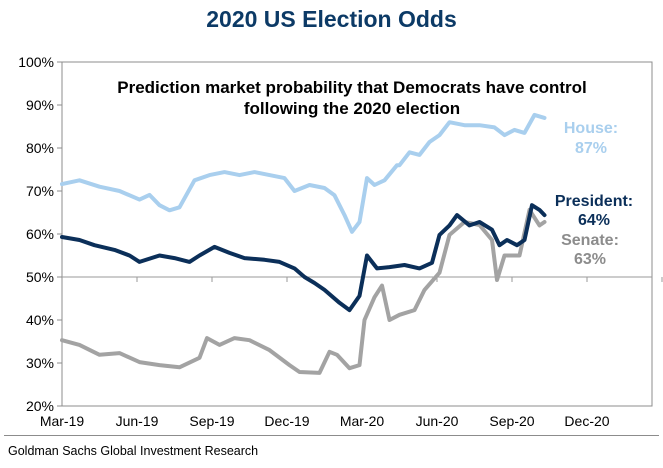 Image resolution: width=663 pixels, height=468 pixels. Describe the element at coordinates (586, 421) in the screenshot. I see `x-tick-label: Dec-20` at that location.